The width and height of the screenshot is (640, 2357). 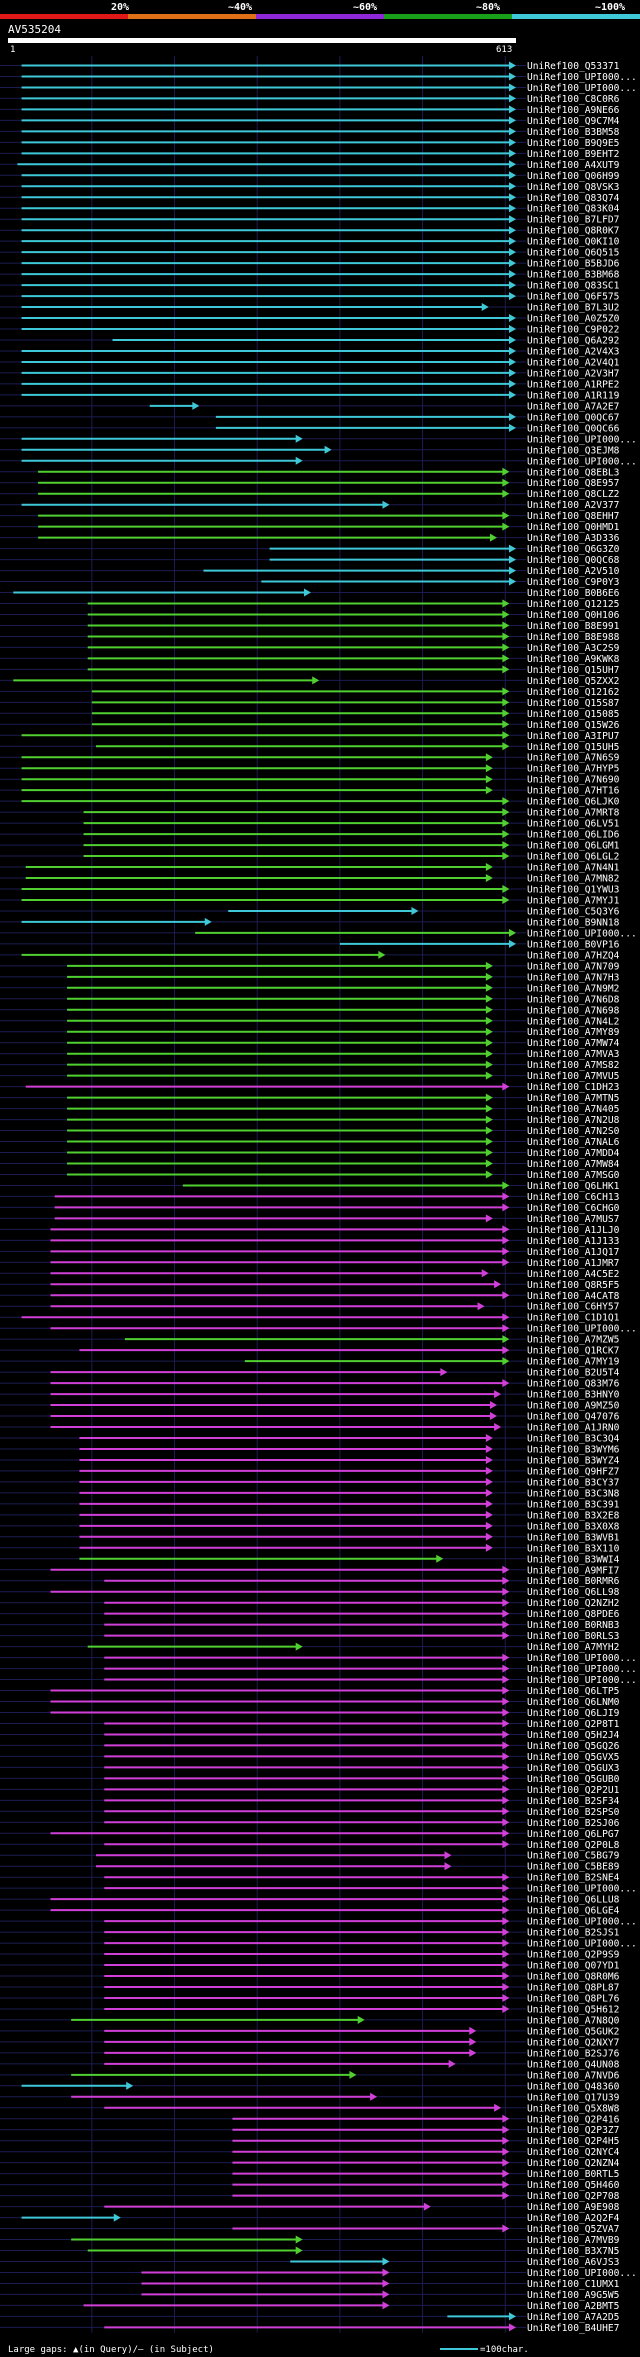 I want to click on hit-label-168: UniRef100_Q6LGE4, so click(x=573, y=1911).